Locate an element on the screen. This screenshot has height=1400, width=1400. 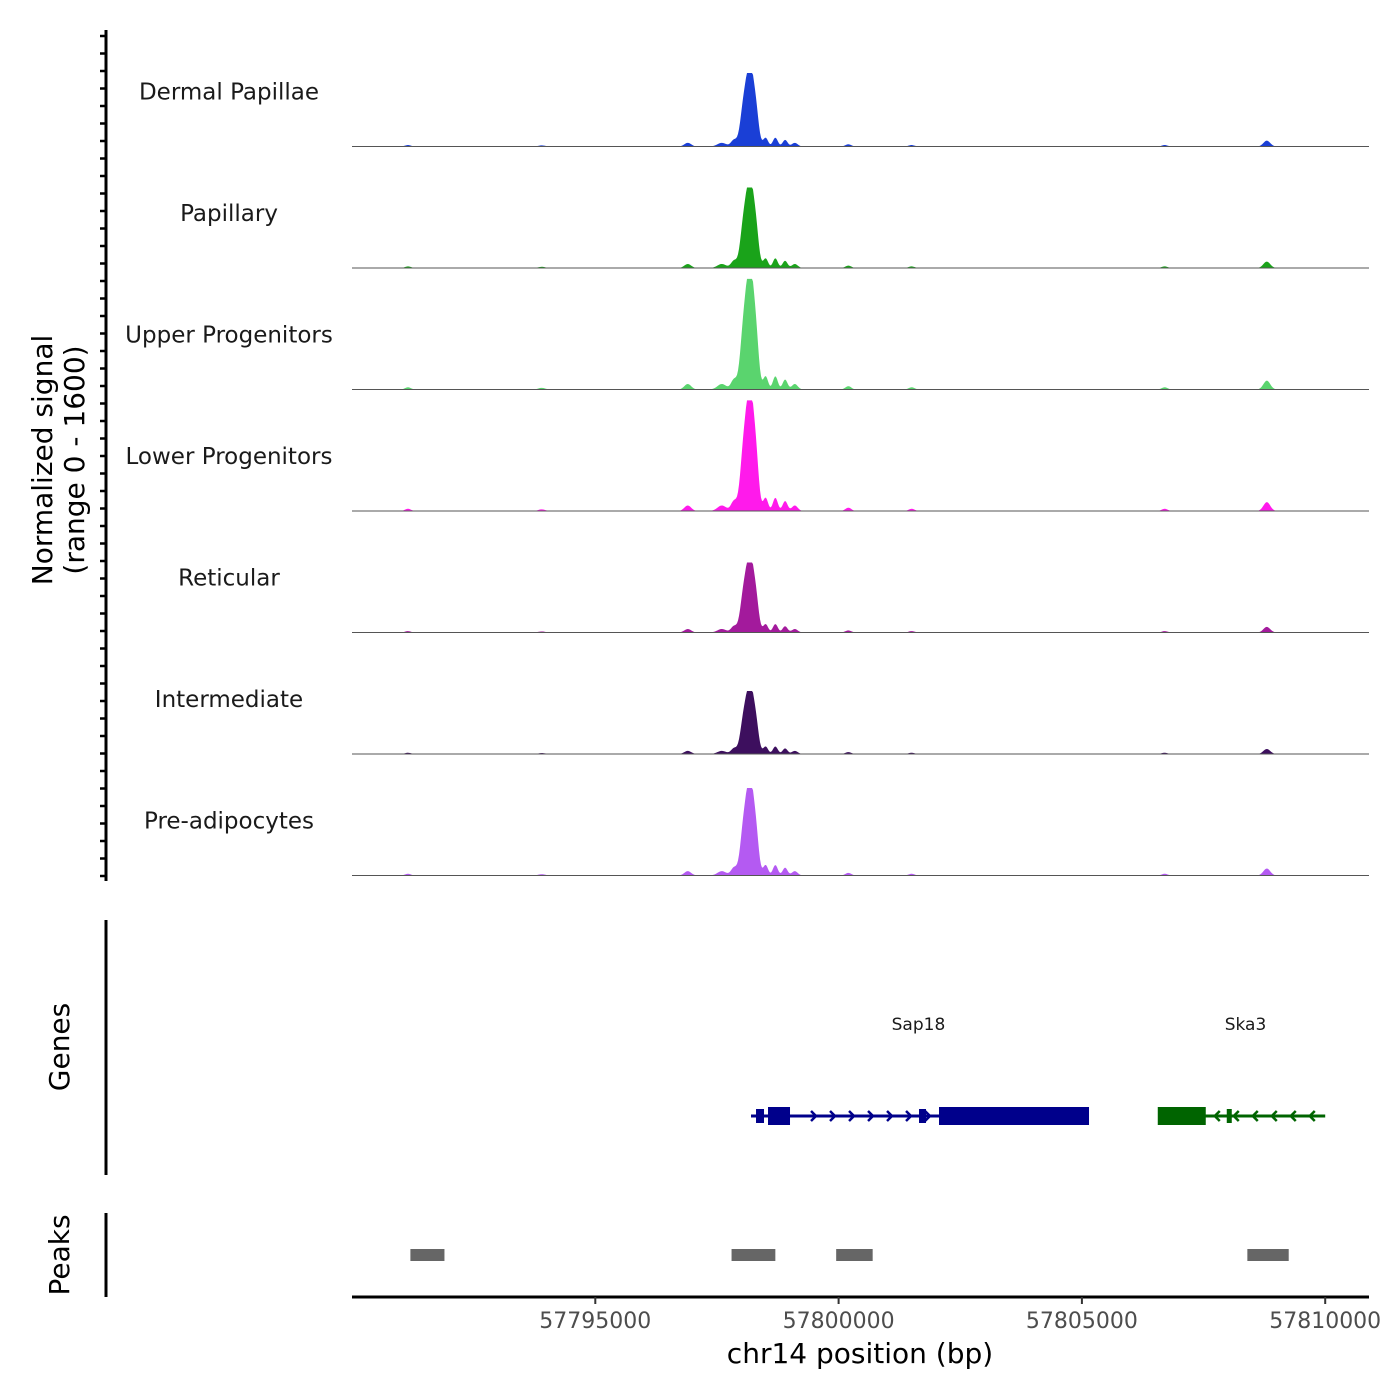
track-upper-progenitors: Upper Progenitors is located at coordinates (747, 334).